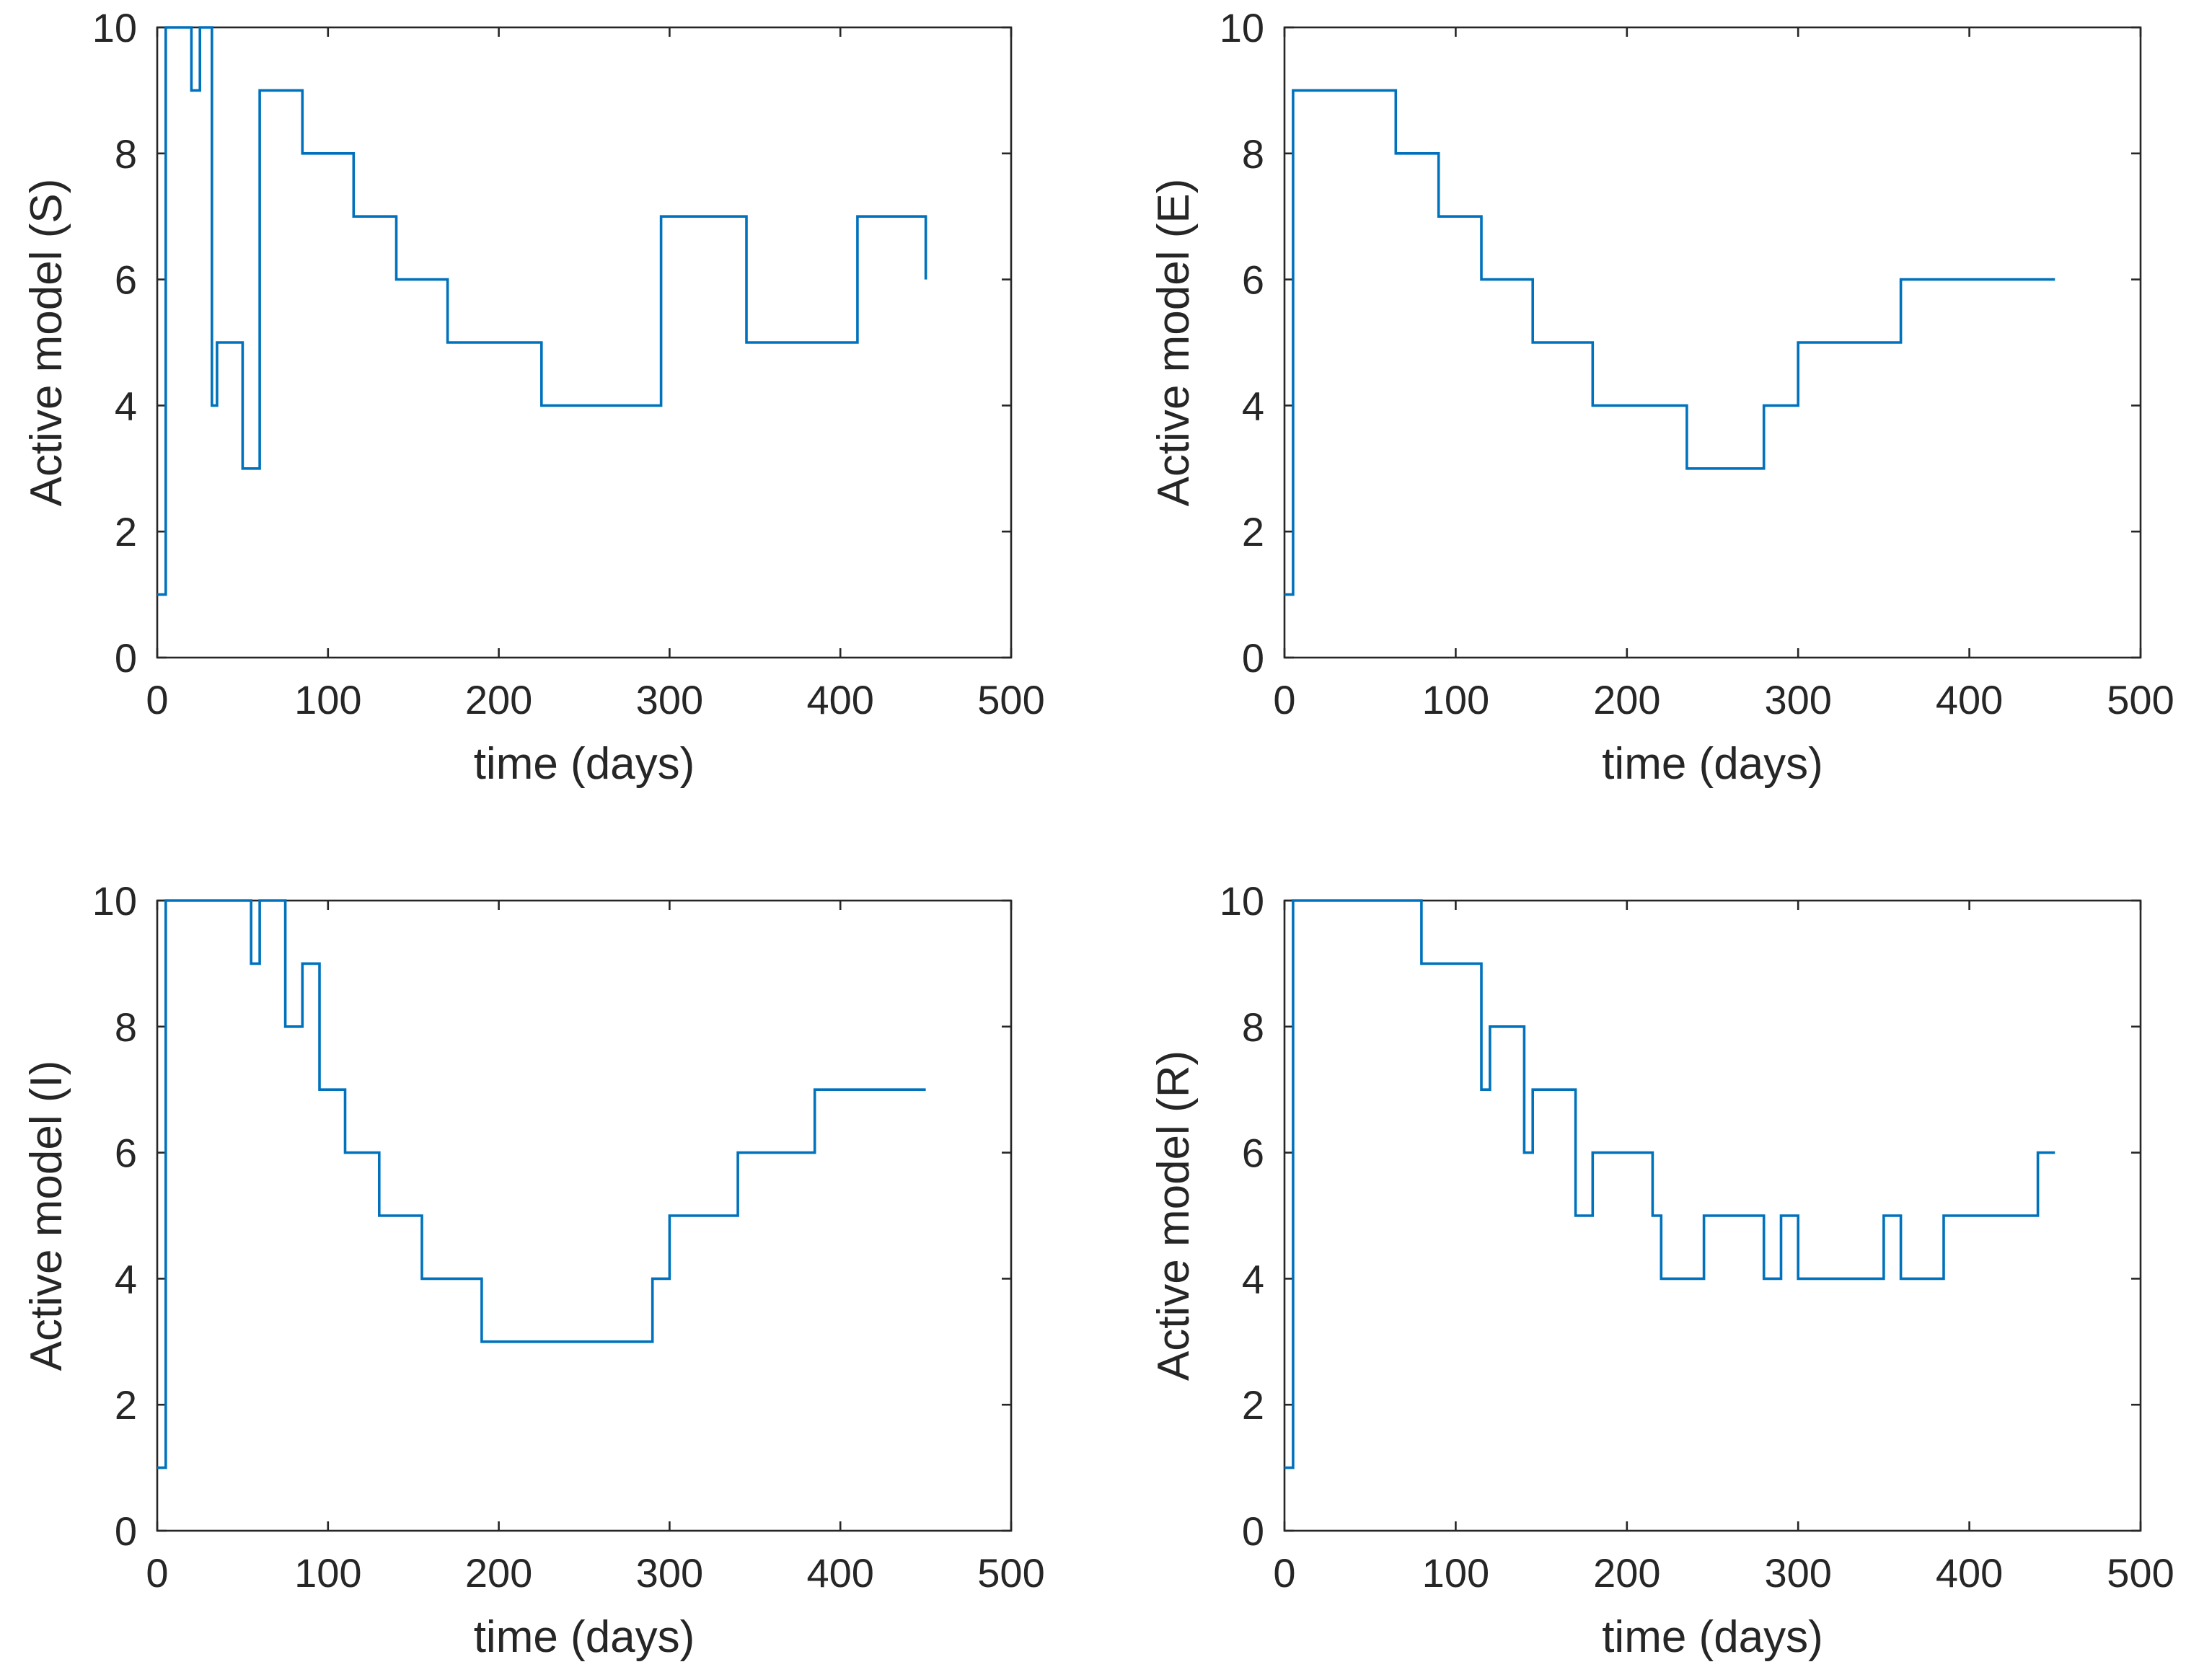 The width and height of the screenshot is (2186, 1680). I want to click on series-line-e, so click(1669, 342).